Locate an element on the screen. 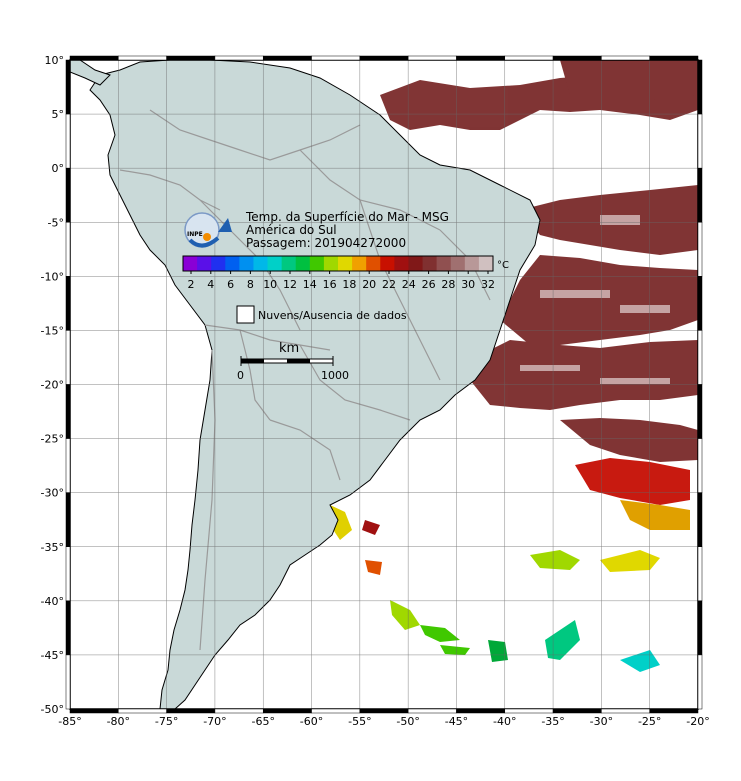 The width and height of the screenshot is (741, 781). colorbar-tick-label: 2 is located at coordinates (191, 284).